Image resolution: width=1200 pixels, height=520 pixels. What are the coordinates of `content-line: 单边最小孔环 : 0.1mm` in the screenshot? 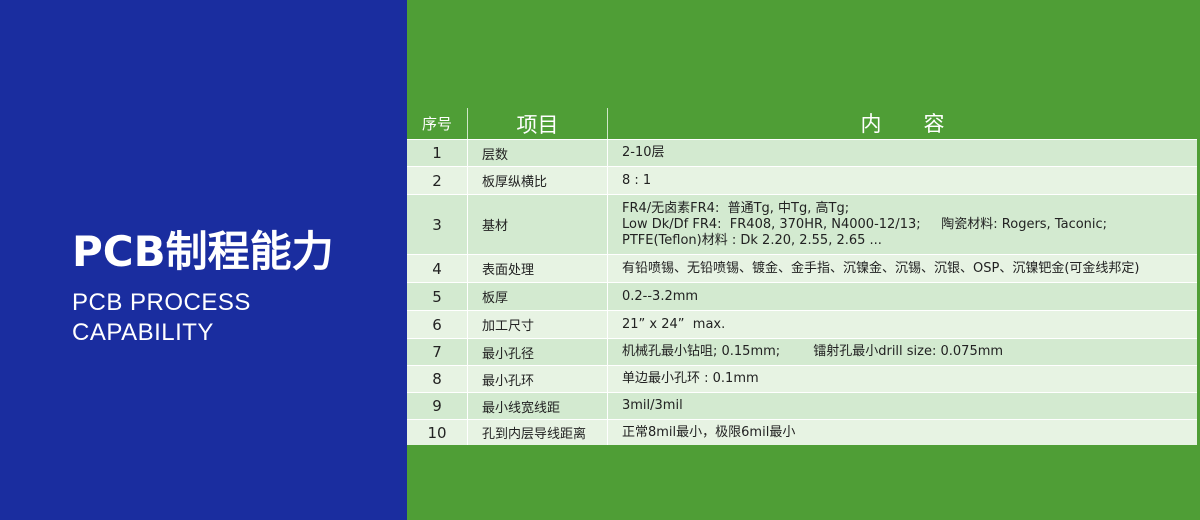 It's located at (690, 378).